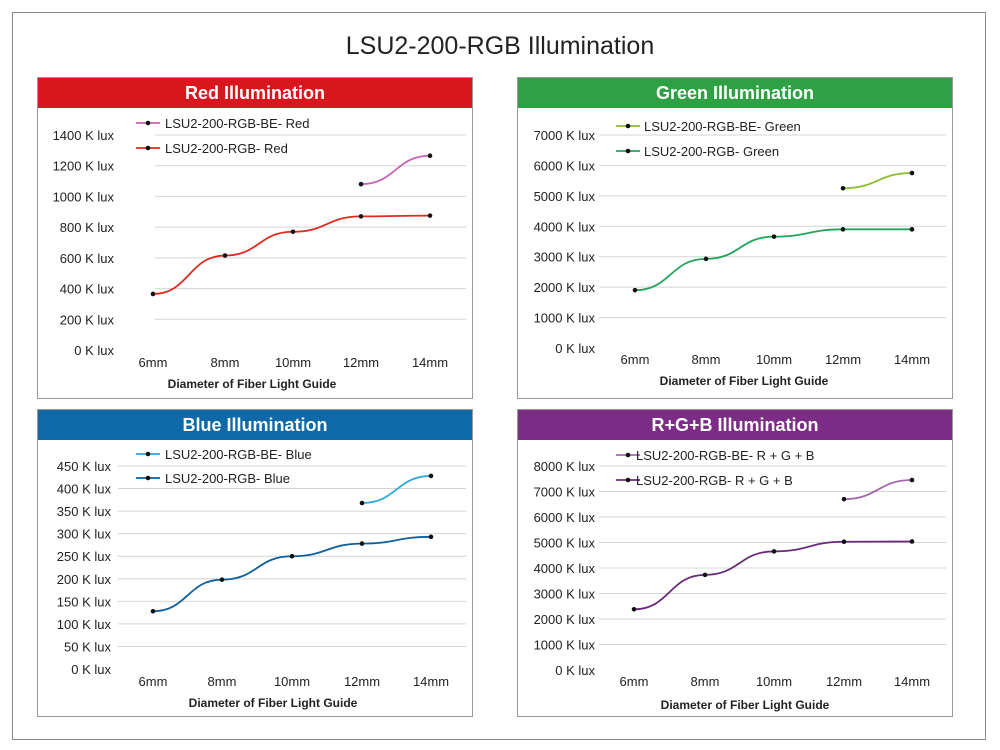 This screenshot has width=1000, height=750. What do you see at coordinates (711, 151) in the screenshot?
I see `legend-label: LSU2-200-RGB- Green` at bounding box center [711, 151].